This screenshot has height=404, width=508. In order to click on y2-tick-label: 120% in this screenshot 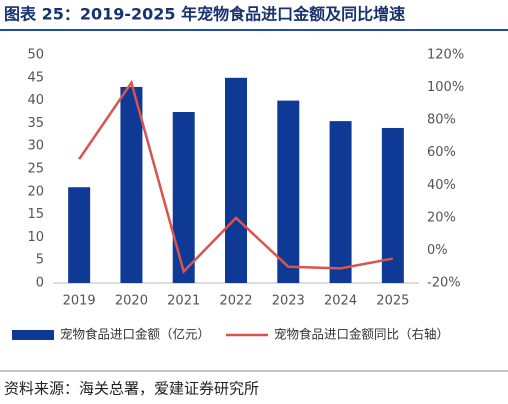, I will do `click(445, 55)`.